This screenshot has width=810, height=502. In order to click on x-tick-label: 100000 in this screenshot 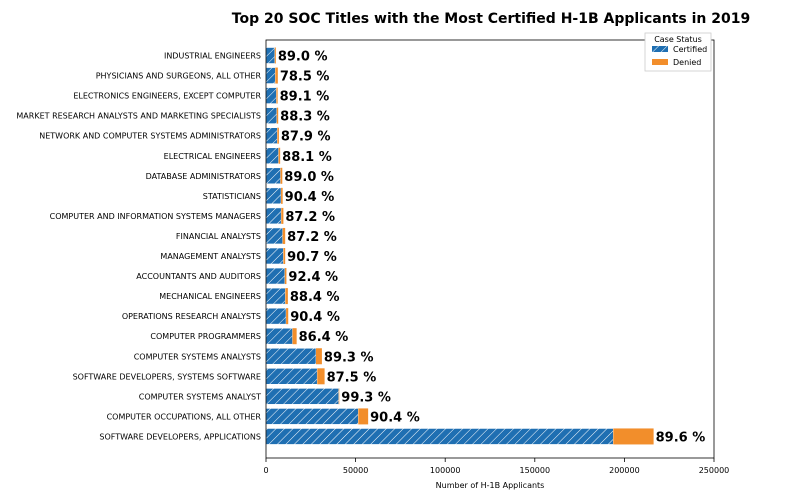, I will do `click(445, 470)`.